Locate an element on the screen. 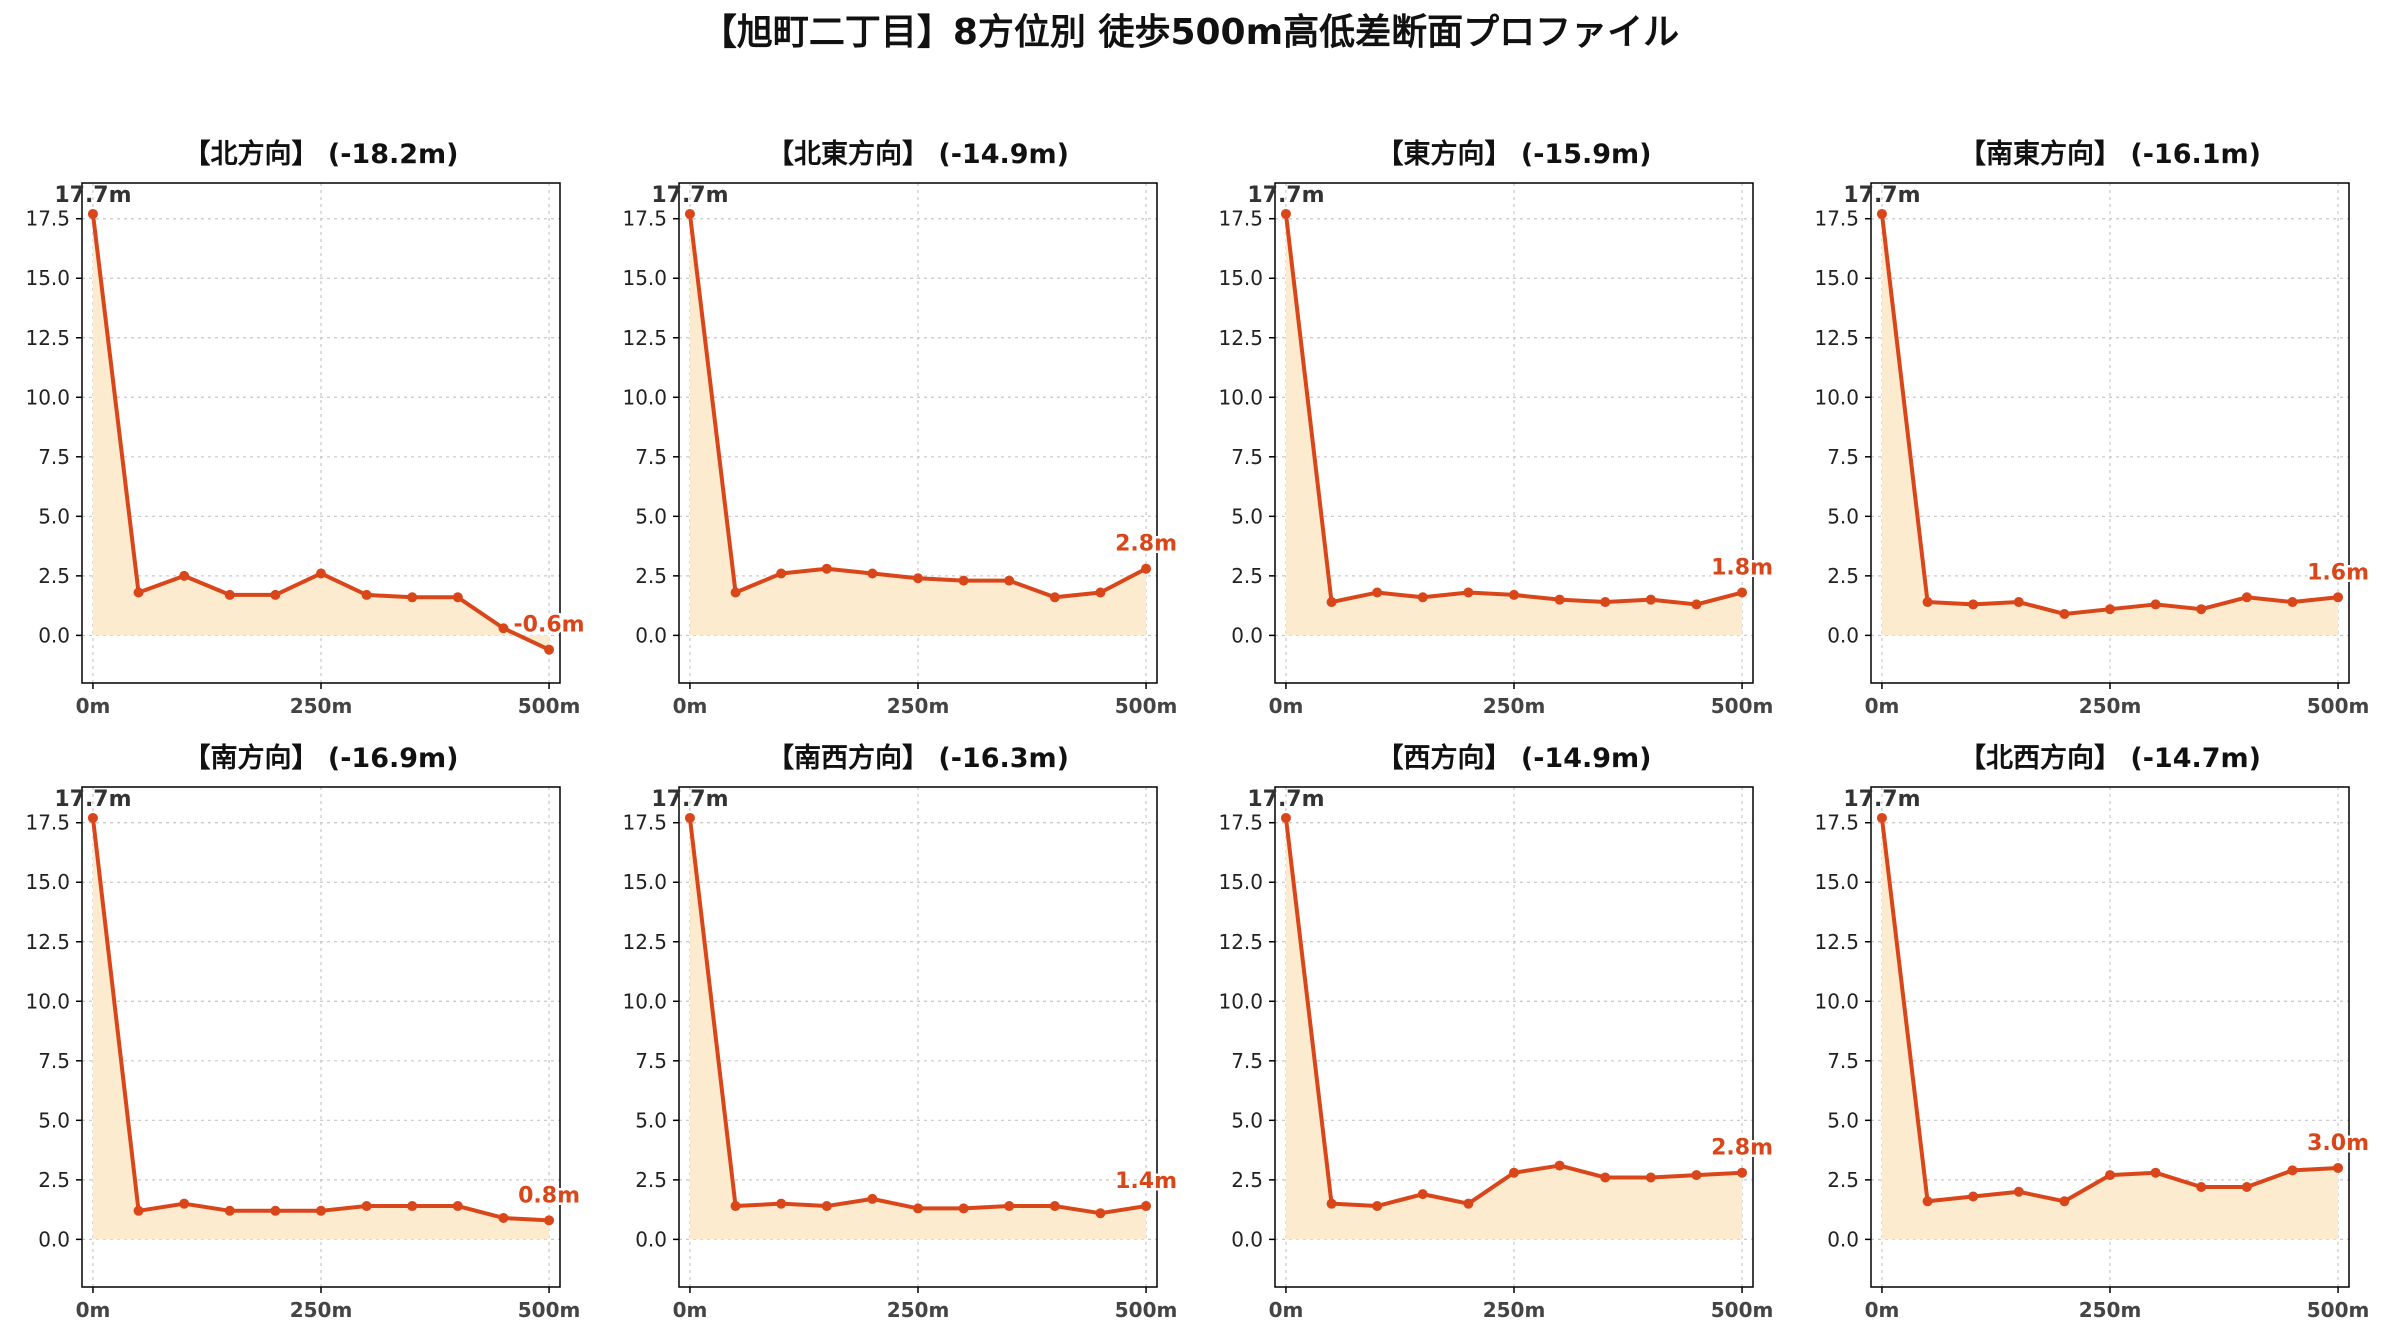  panel-title: 【北方向】 (-18.2m) is located at coordinates (320, 154).